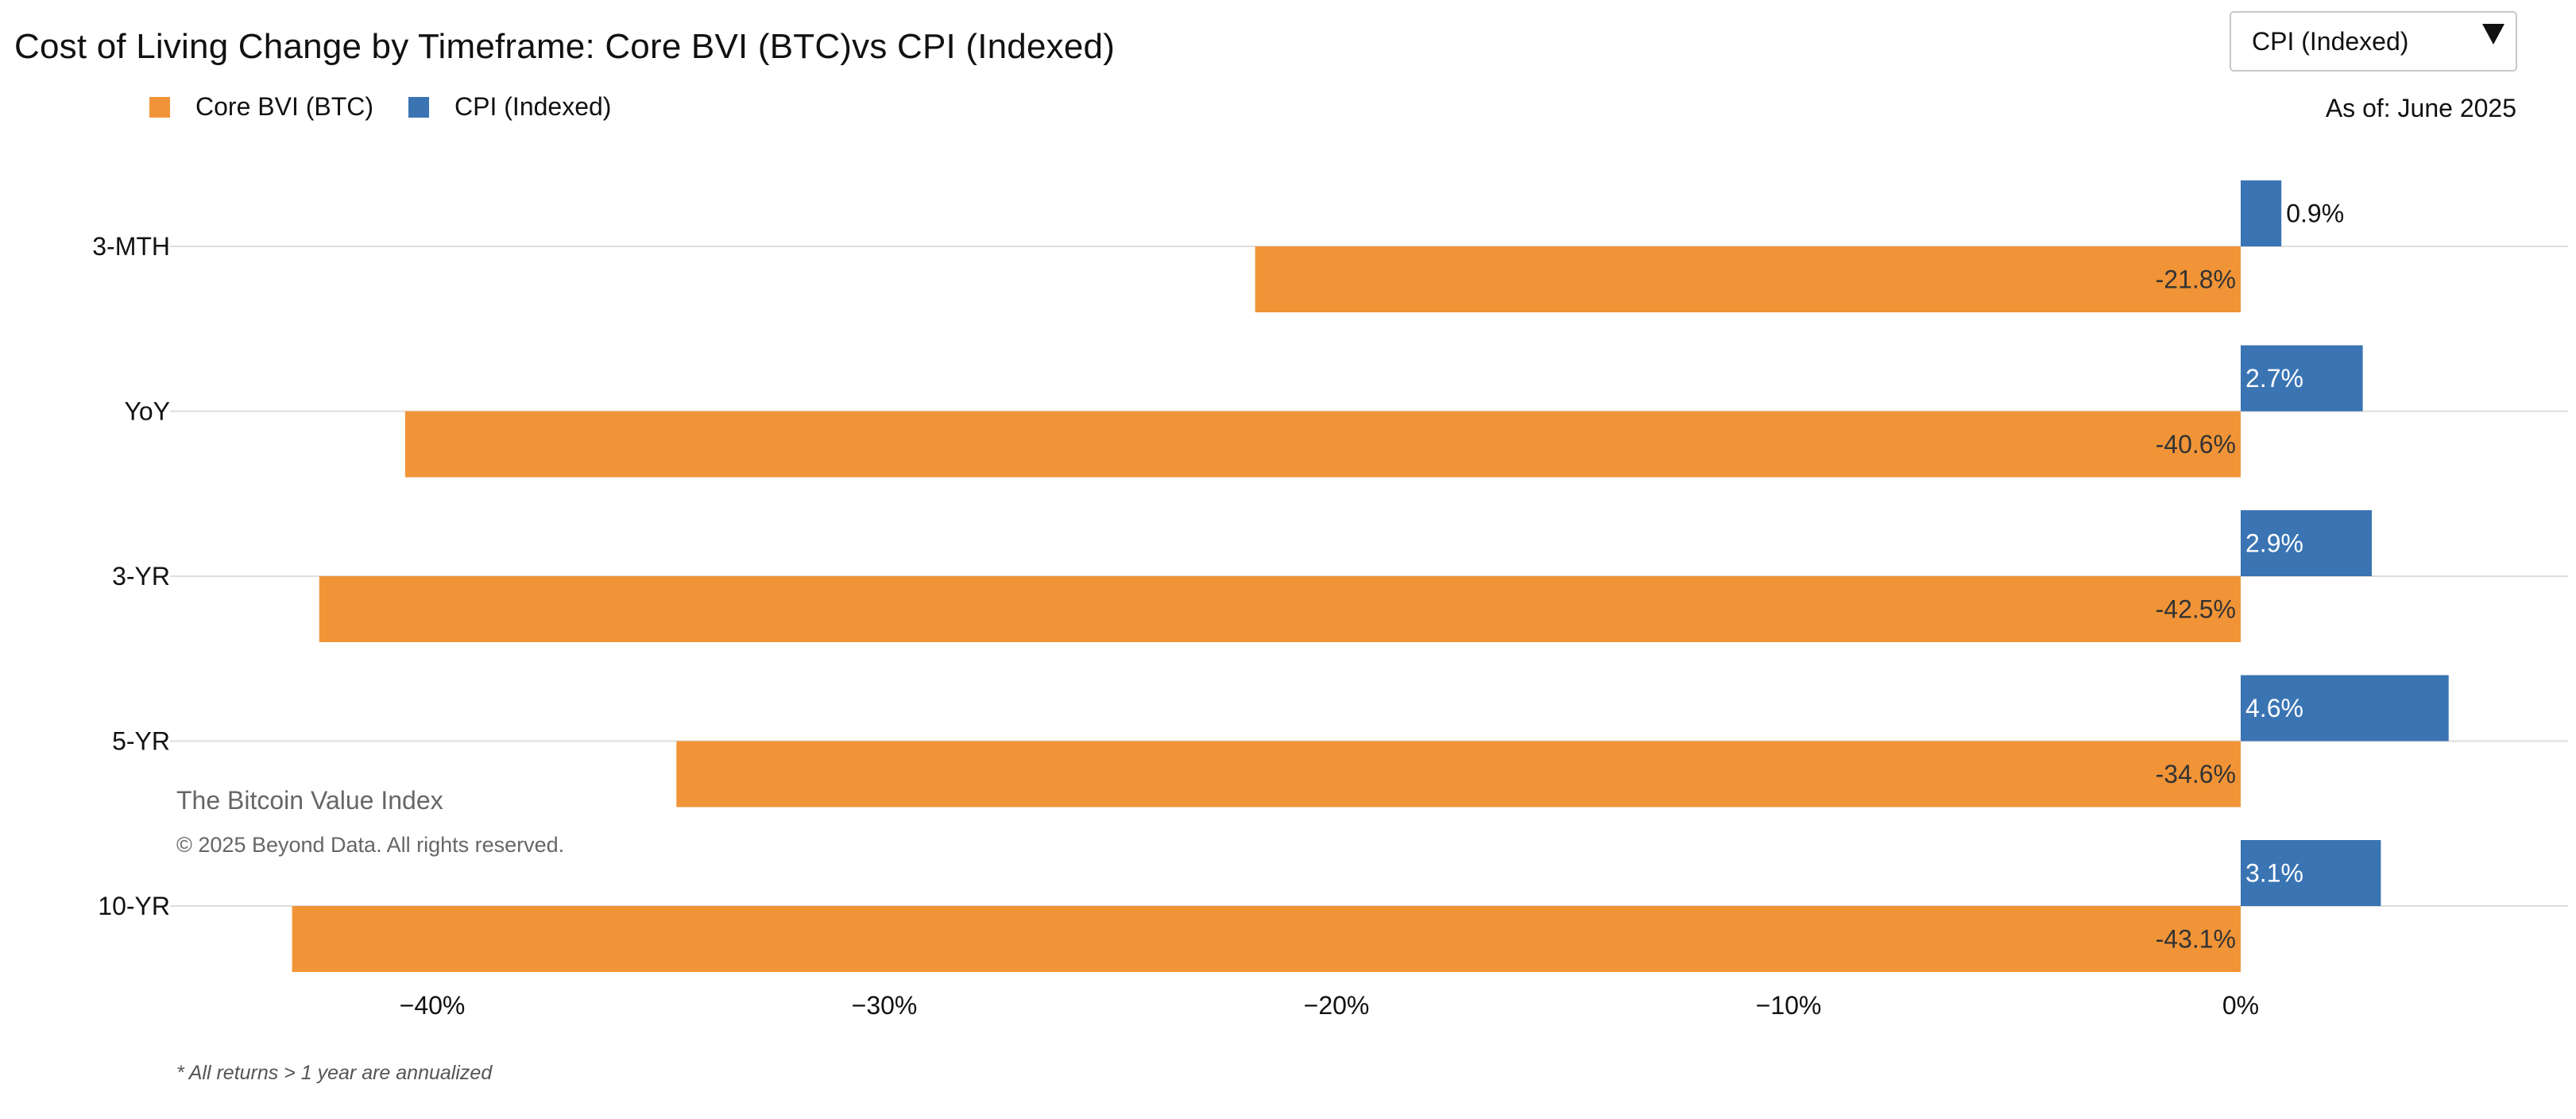 The width and height of the screenshot is (2576, 1119). Describe the element at coordinates (147, 412) in the screenshot. I see `category-label-yoy: YoY` at that location.